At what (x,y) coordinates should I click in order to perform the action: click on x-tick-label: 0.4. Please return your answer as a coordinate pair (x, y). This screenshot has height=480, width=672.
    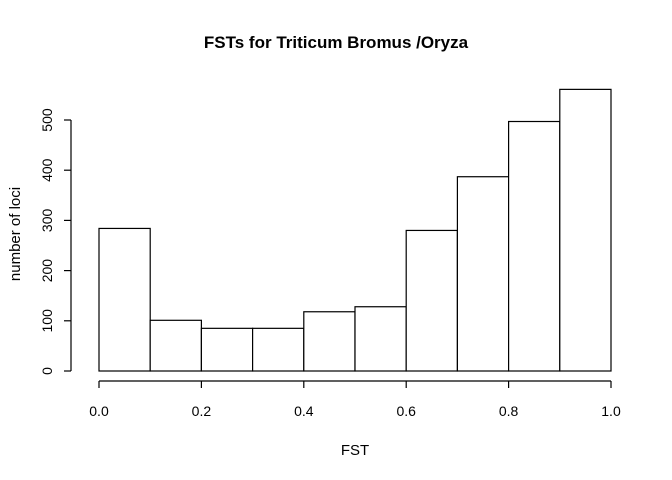
    Looking at the image, I should click on (304, 411).